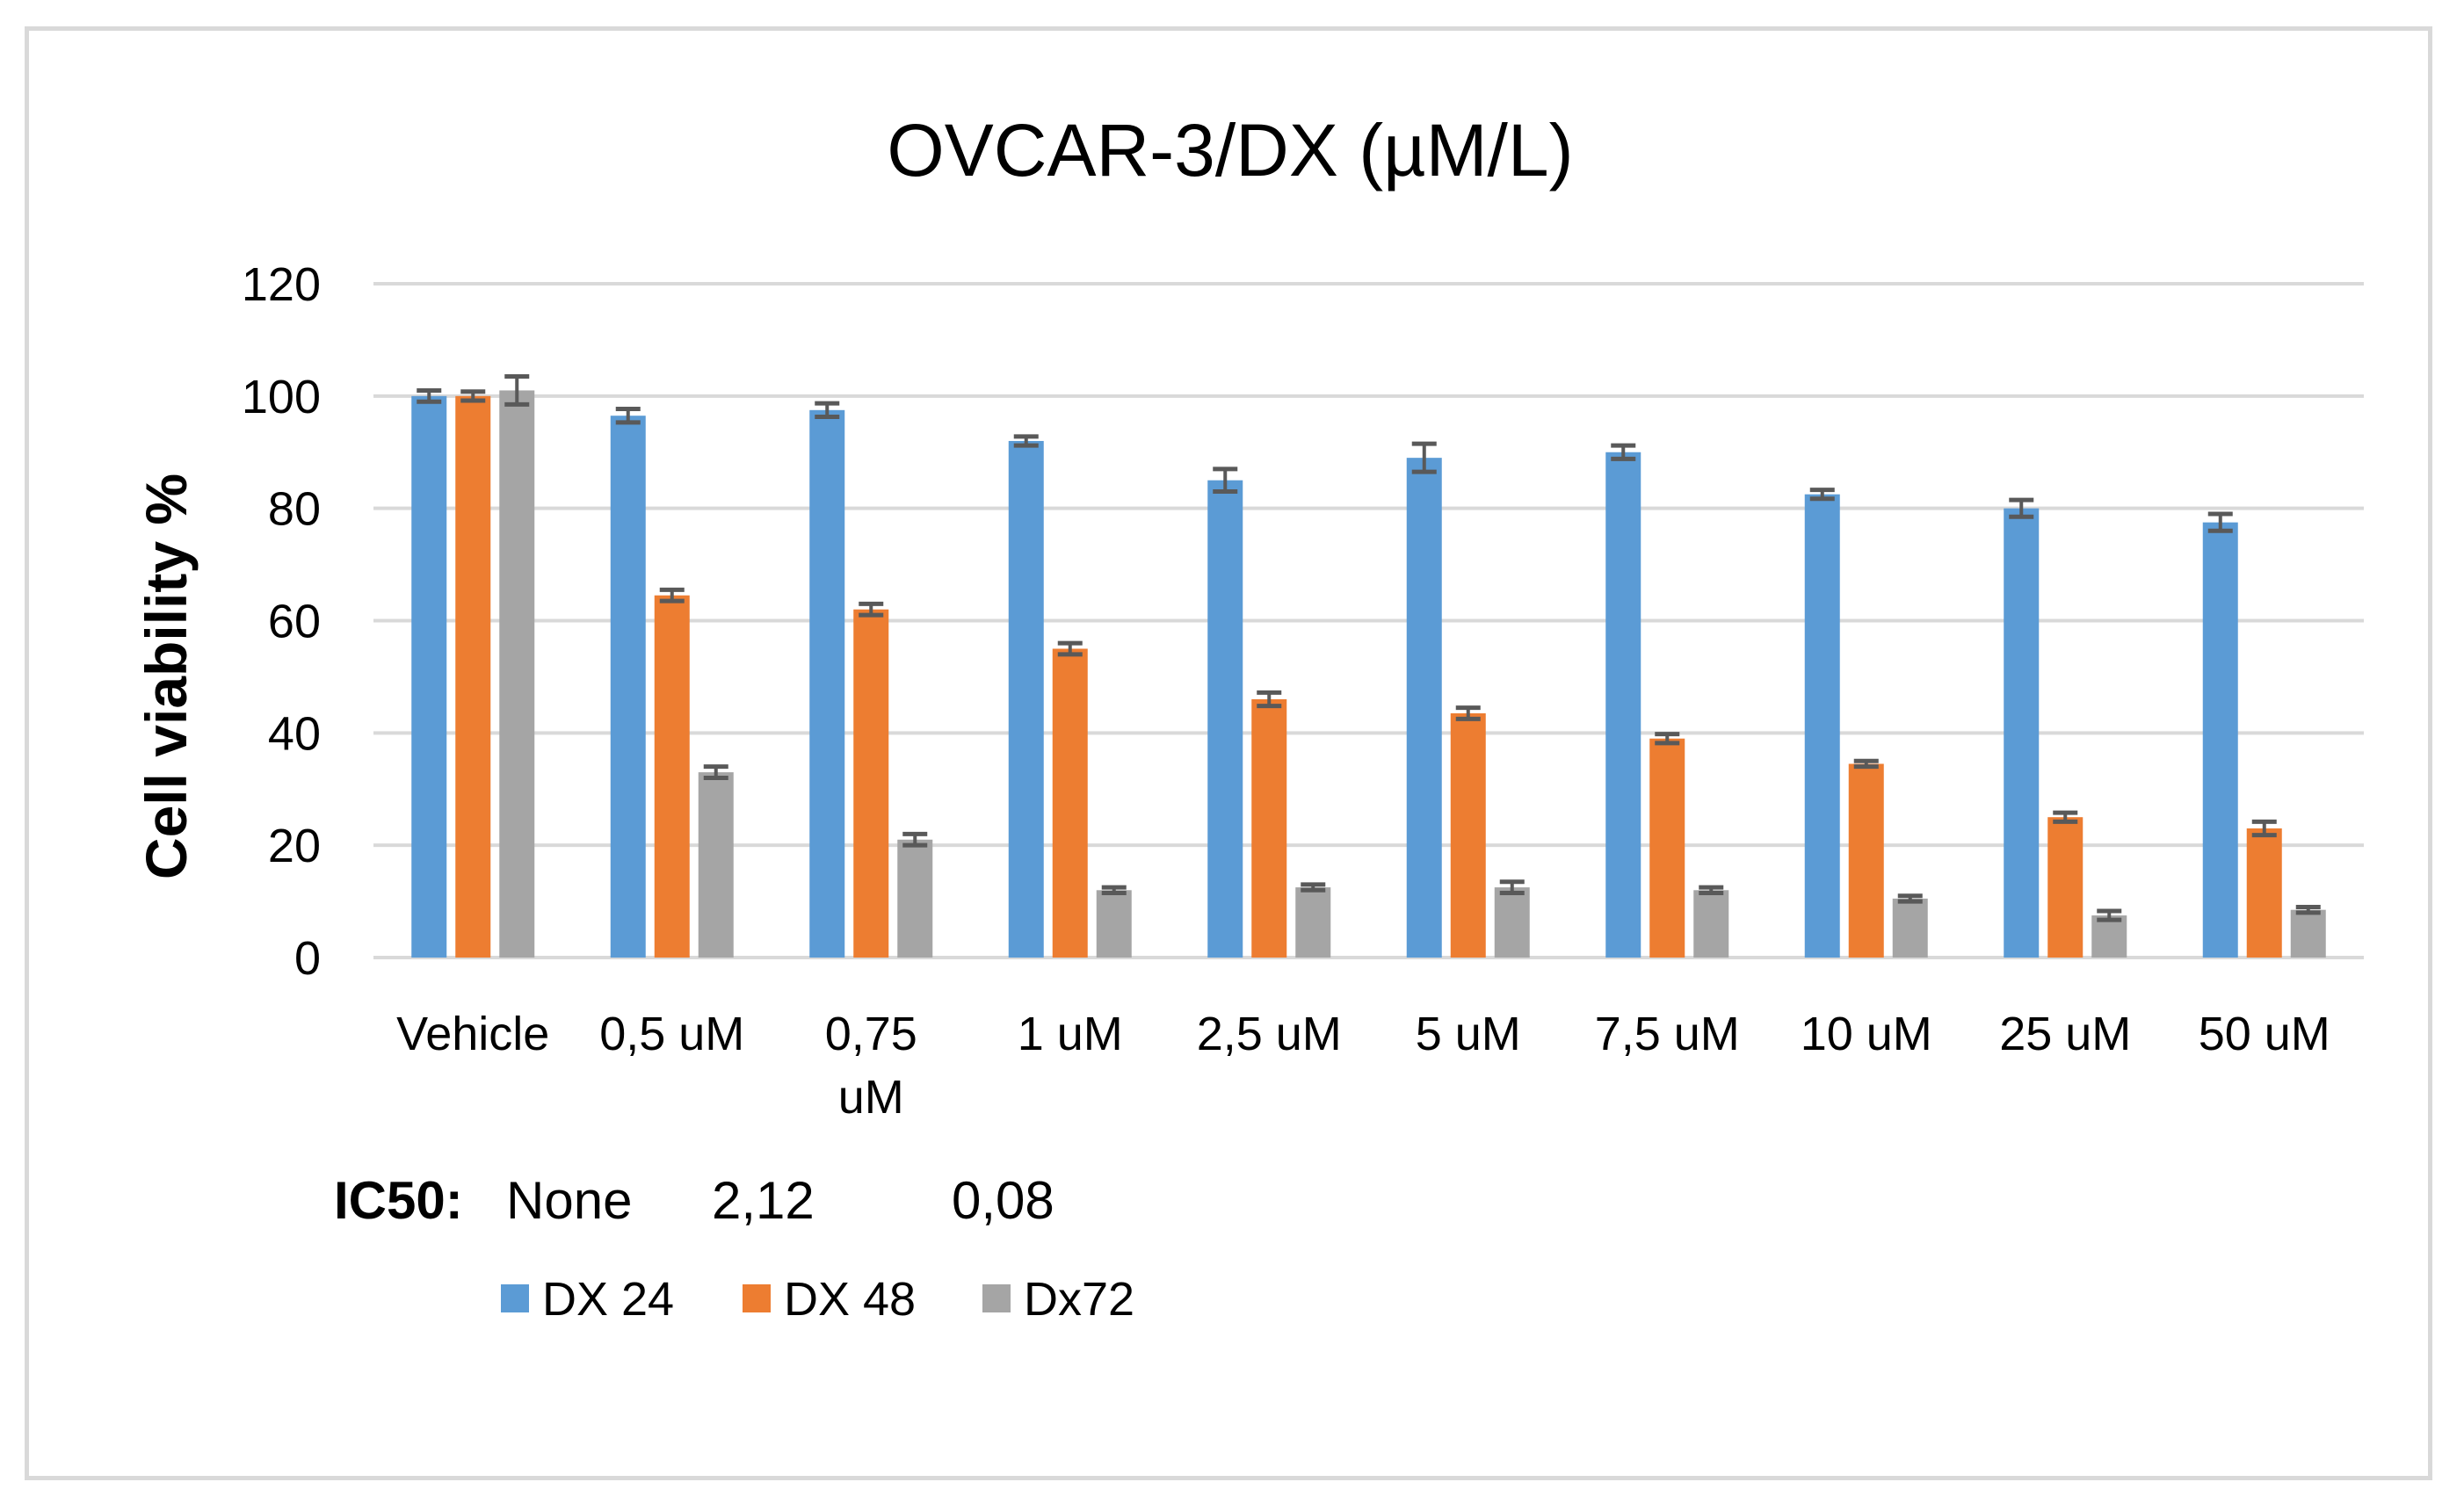 This screenshot has width=2464, height=1511. What do you see at coordinates (307, 958) in the screenshot?
I see `y-tick-label: 0` at bounding box center [307, 958].